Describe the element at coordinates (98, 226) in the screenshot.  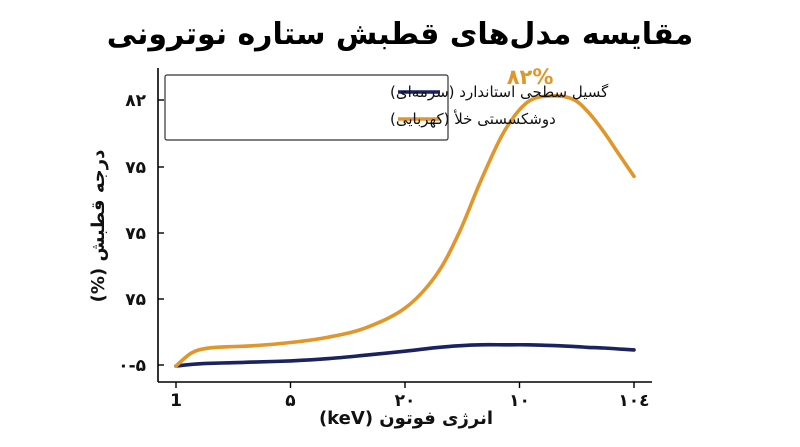
I see `y-axis-label: درجه قطبش (%)` at that location.